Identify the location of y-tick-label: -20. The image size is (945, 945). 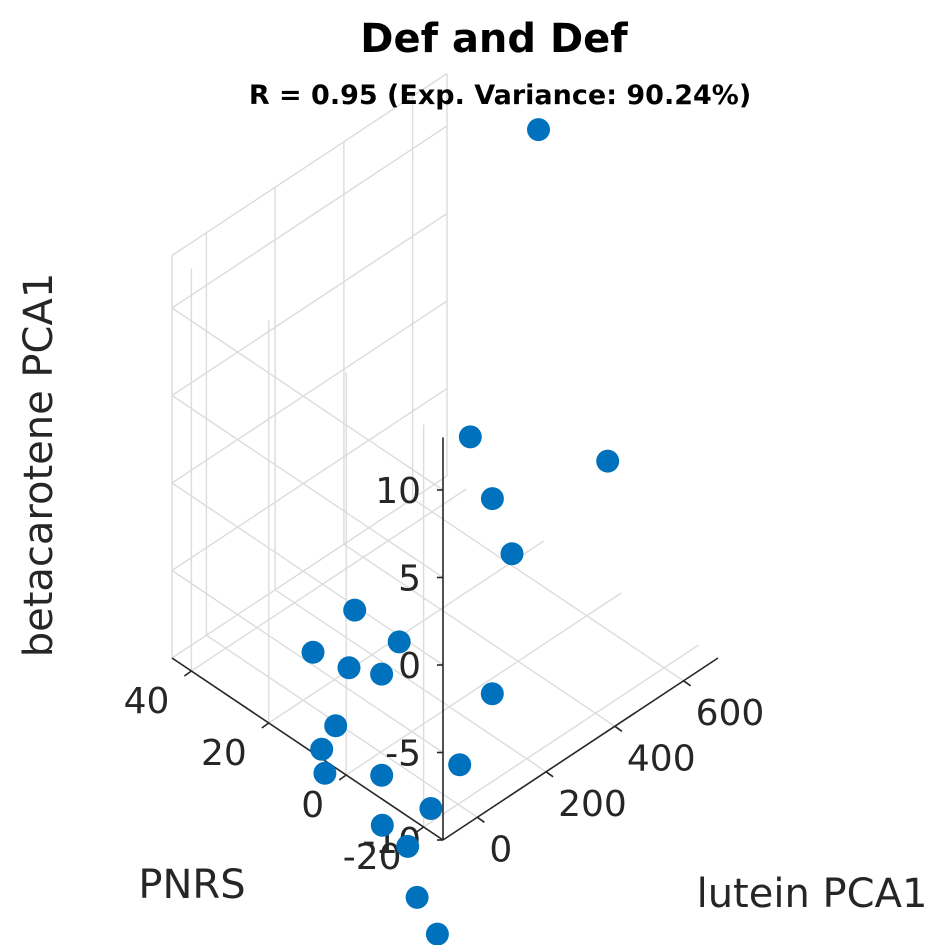
(372, 857).